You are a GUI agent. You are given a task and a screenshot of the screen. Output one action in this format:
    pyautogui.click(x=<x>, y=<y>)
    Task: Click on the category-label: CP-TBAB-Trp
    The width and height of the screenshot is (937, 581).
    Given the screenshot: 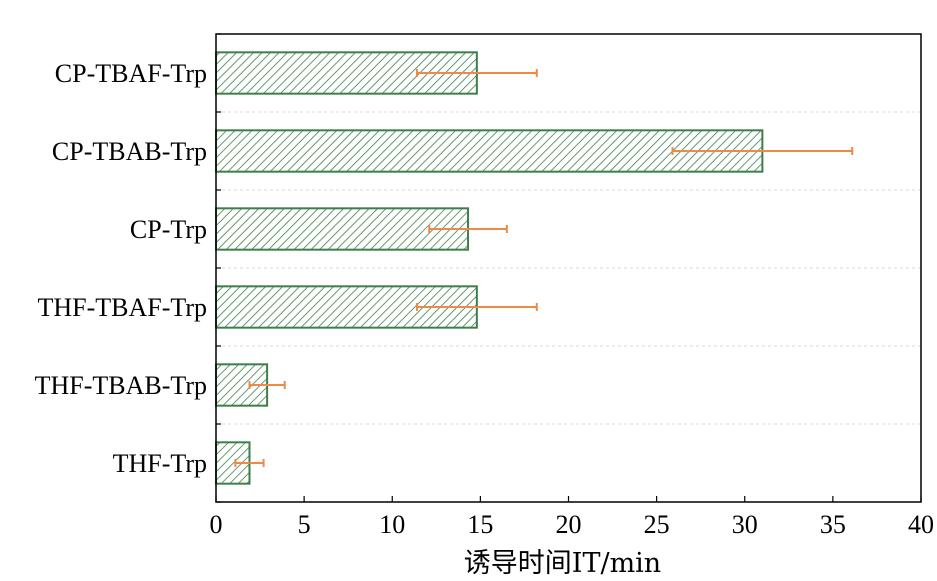 What is the action you would take?
    pyautogui.click(x=129, y=151)
    